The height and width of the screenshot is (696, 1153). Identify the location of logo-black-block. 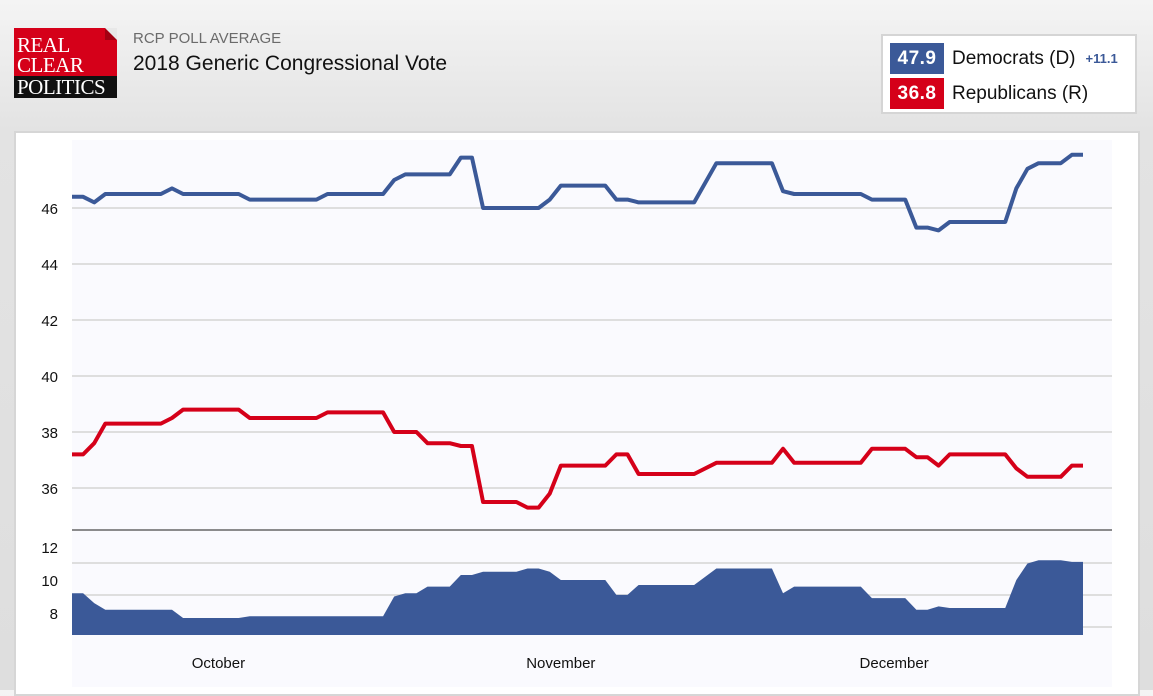
(65, 87).